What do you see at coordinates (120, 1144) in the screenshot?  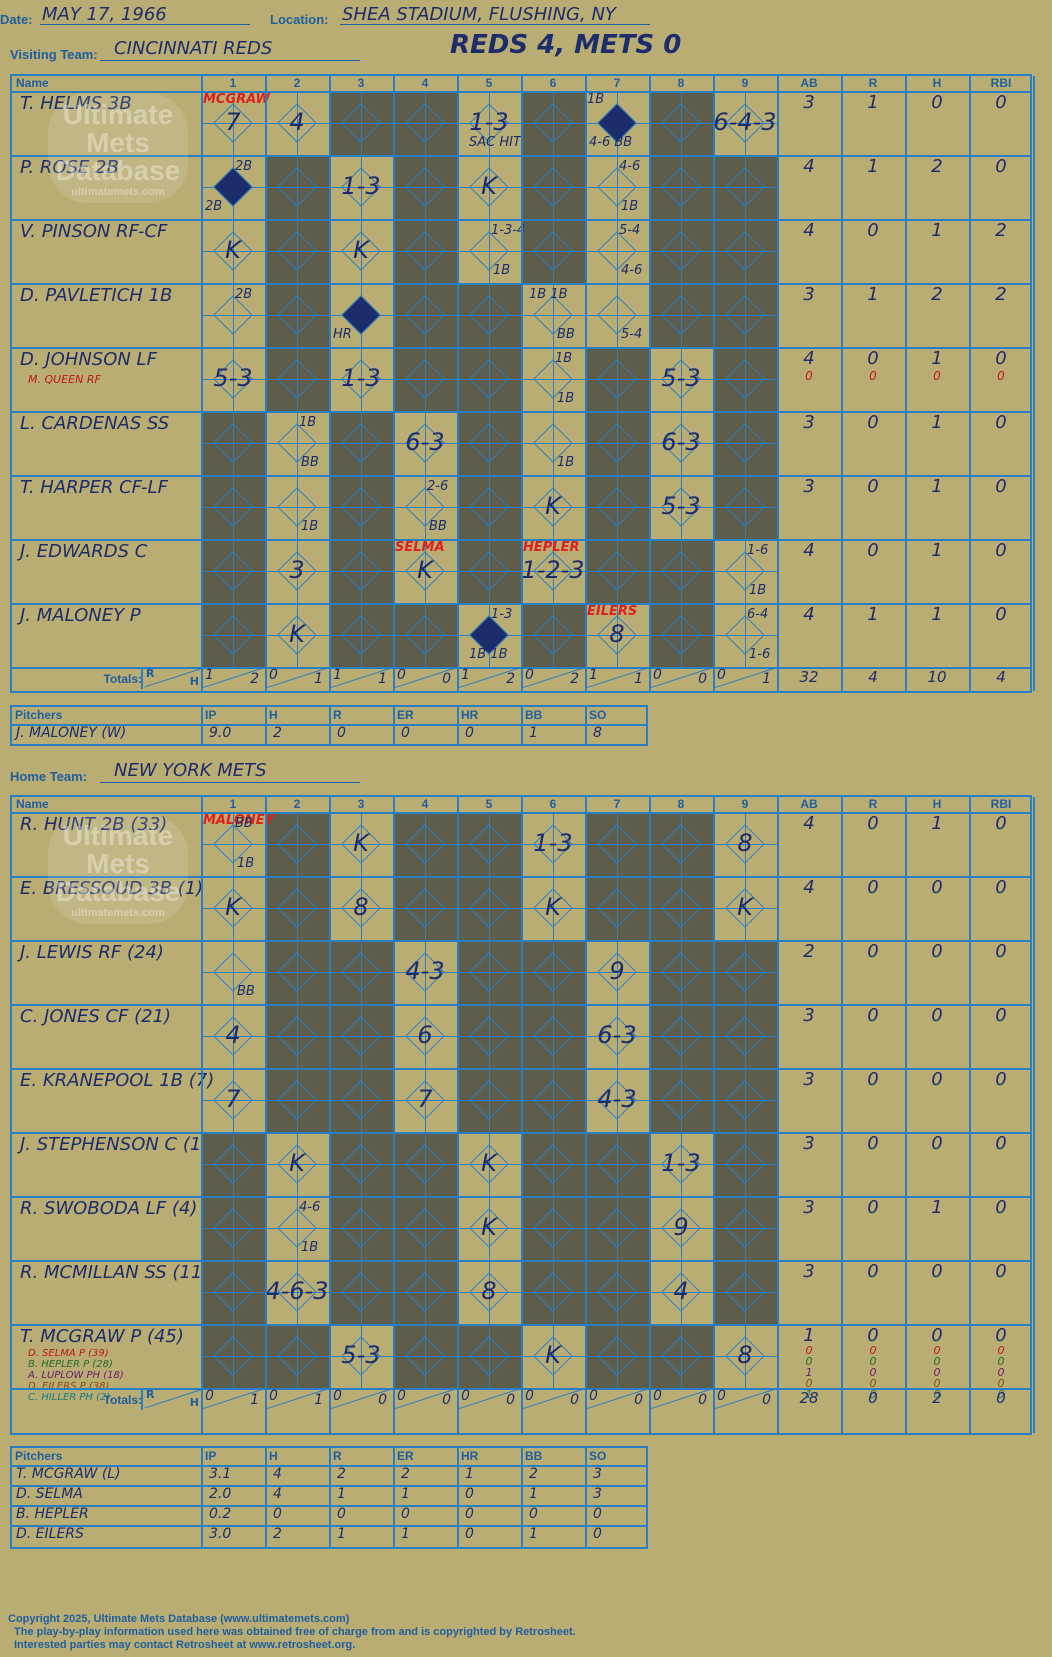 I see `home-player-name: J. STEPHENSON C (12)` at bounding box center [120, 1144].